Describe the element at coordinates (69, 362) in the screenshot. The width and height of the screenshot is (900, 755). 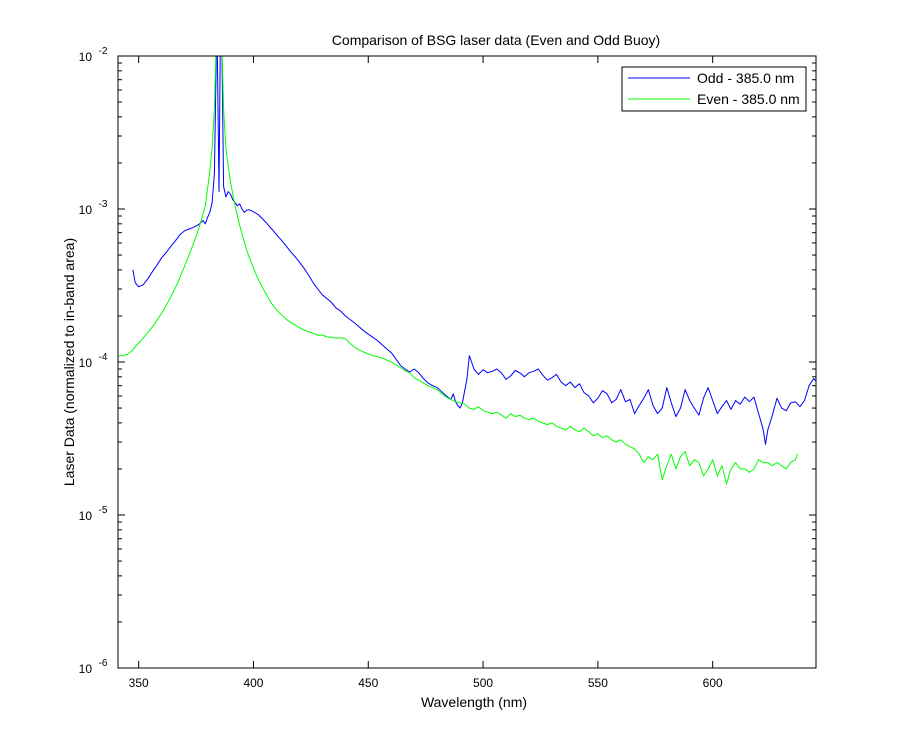
I see `y-axis-label: Laser Data (normalized to in-band area)` at that location.